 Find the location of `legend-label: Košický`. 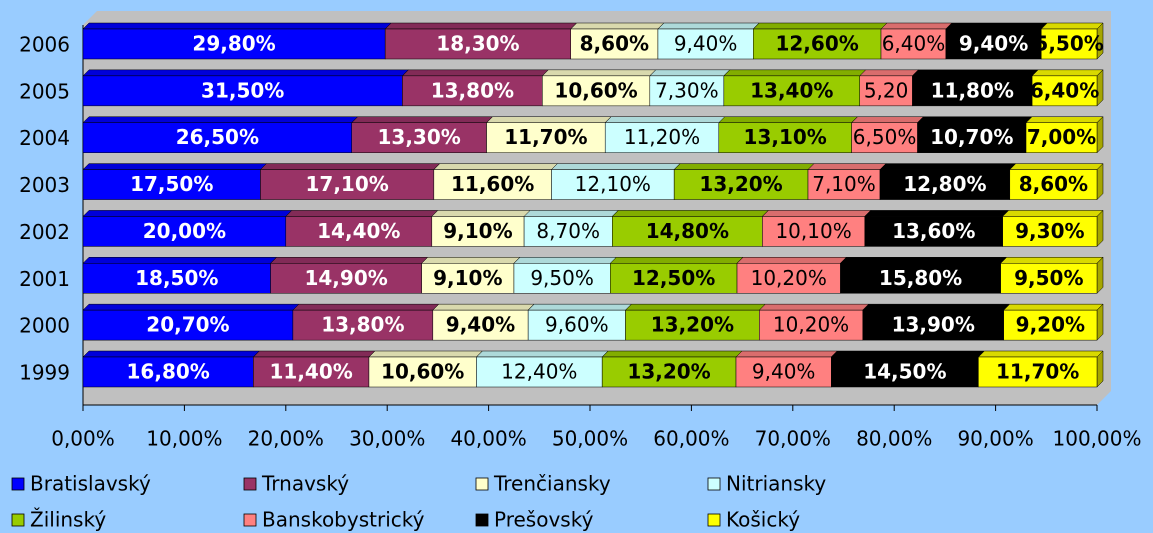

legend-label: Košický is located at coordinates (763, 520).